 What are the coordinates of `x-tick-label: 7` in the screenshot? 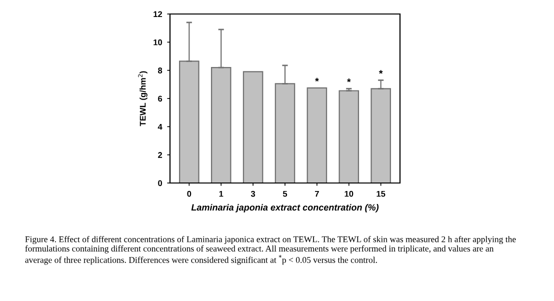 It's located at (316, 193).